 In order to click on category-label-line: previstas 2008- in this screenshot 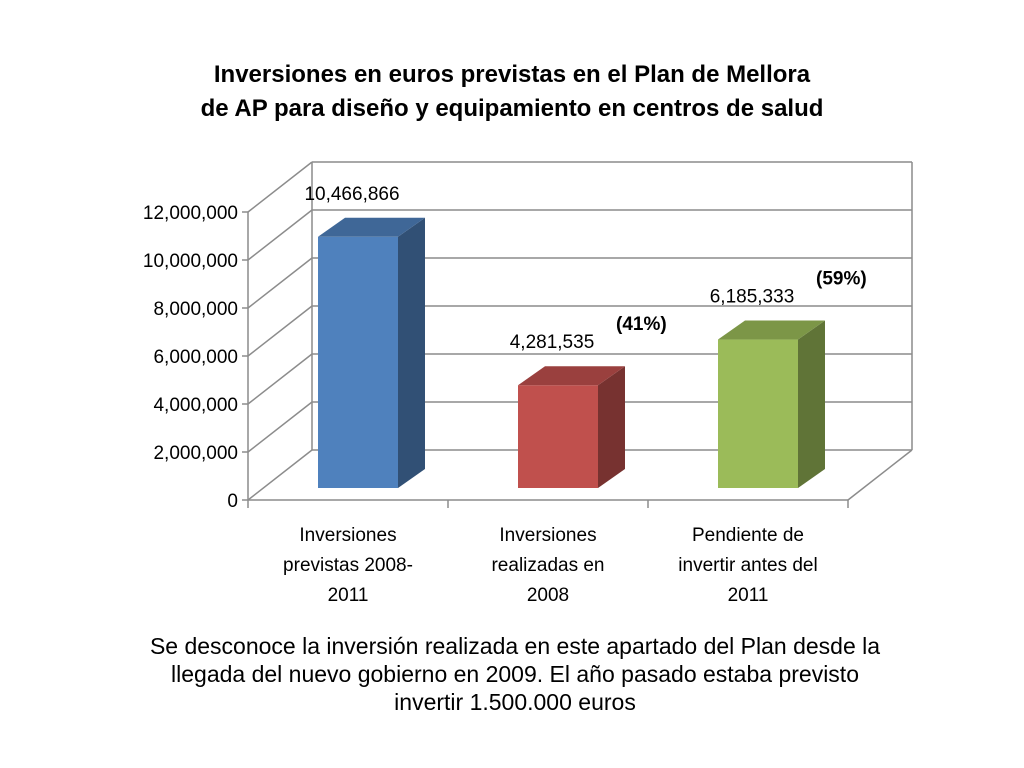, I will do `click(348, 565)`.